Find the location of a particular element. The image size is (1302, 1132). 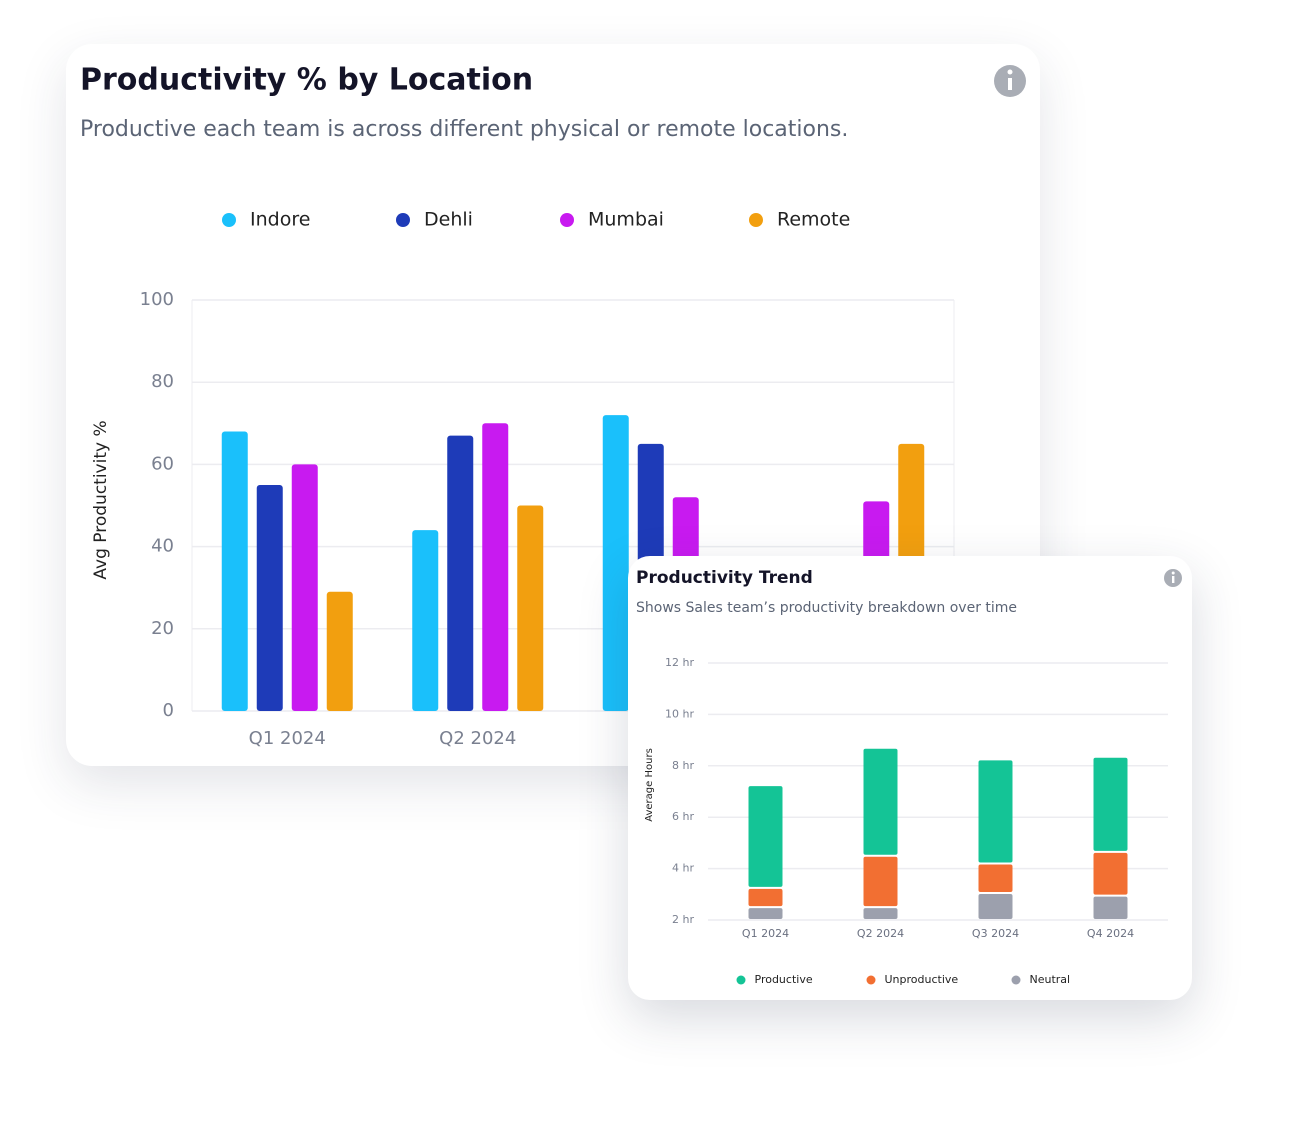

y-tick-label: 80 is located at coordinates (162, 381).